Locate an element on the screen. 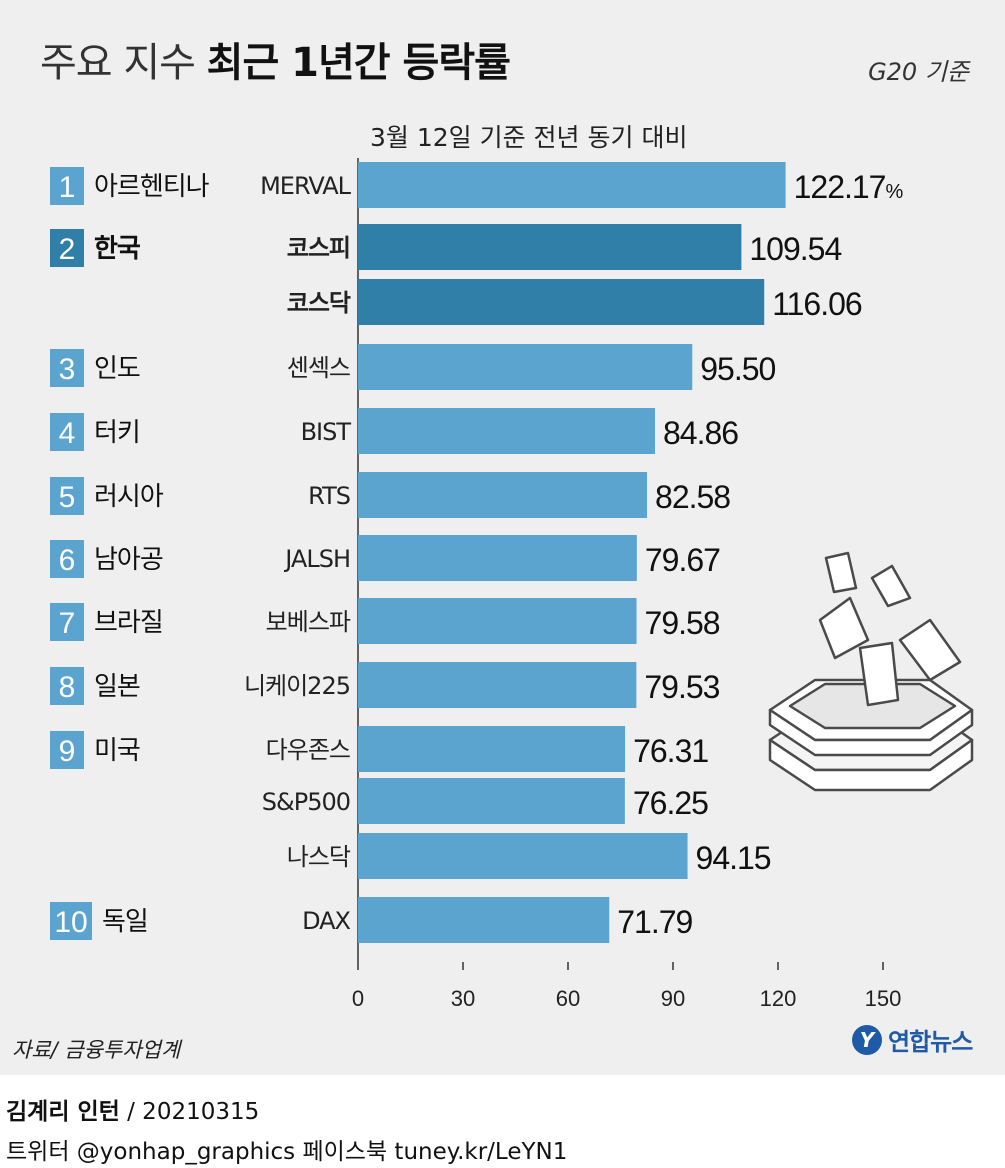  index-label: DAX is located at coordinates (326, 921).